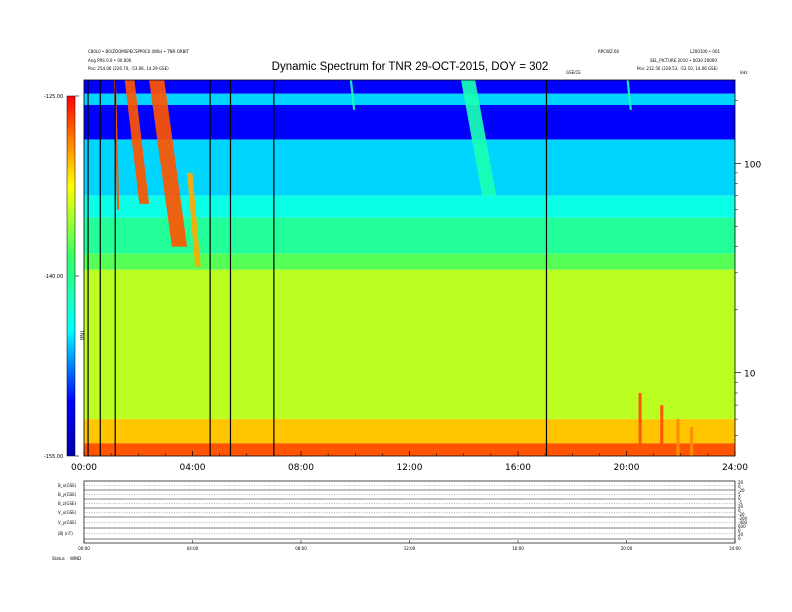 The image size is (792, 612). I want to click on colorbar-label: TNR, so click(81, 335).